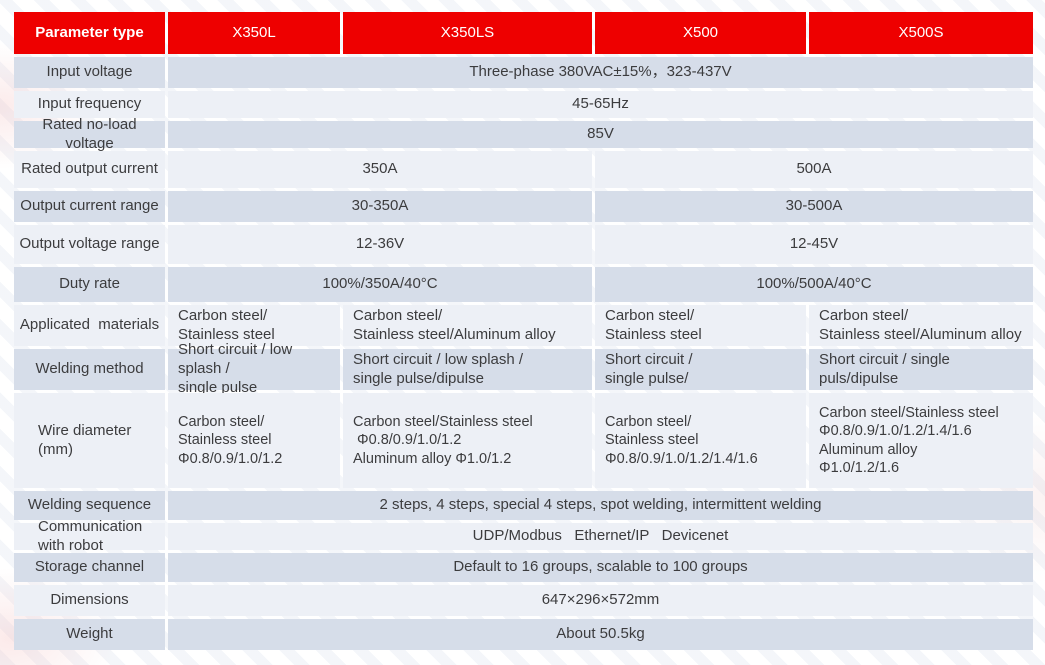 The image size is (1045, 665). Describe the element at coordinates (700, 33) in the screenshot. I see `header-cell-x500: X500` at that location.